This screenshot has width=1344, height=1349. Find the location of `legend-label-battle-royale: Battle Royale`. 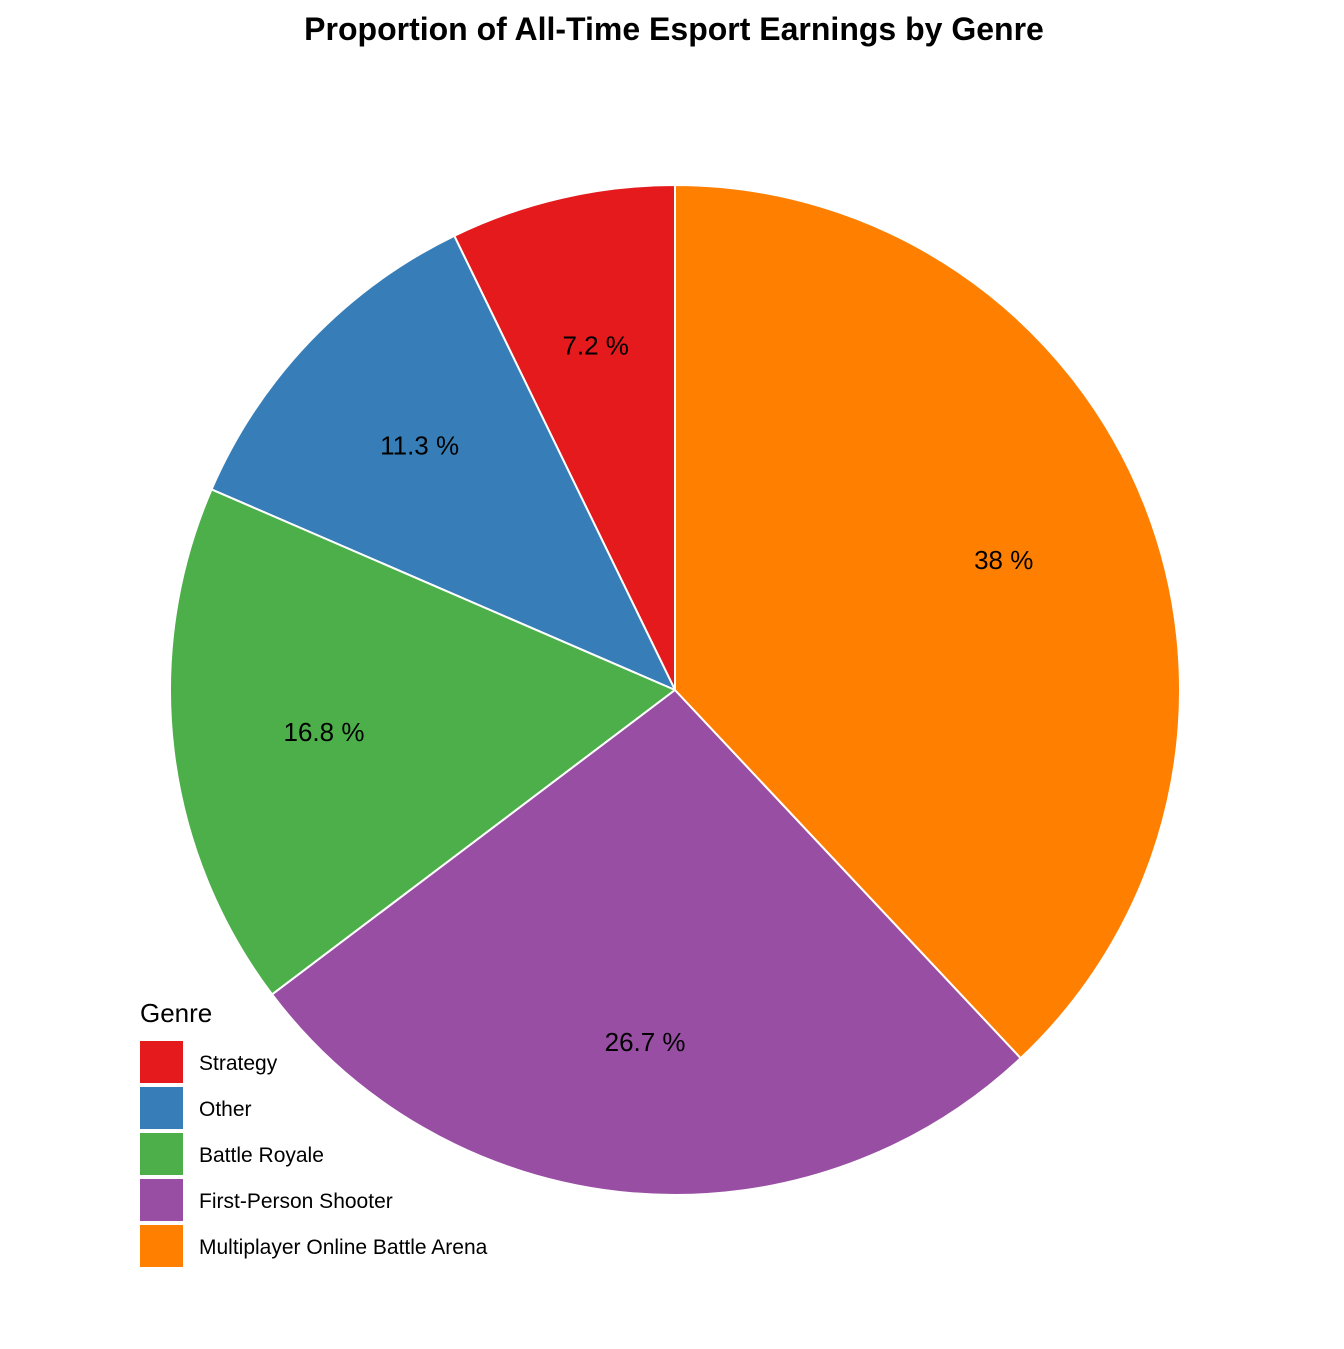

legend-label-battle-royale: Battle Royale is located at coordinates (261, 1155).